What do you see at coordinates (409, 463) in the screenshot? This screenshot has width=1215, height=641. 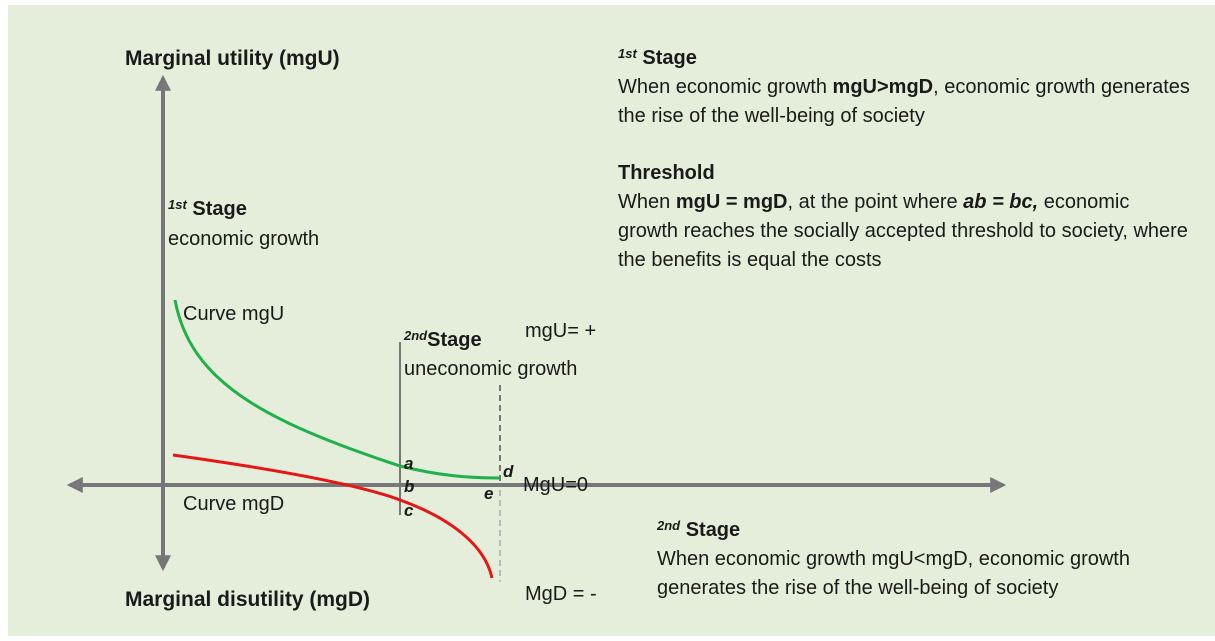 I see `point-label: a` at bounding box center [409, 463].